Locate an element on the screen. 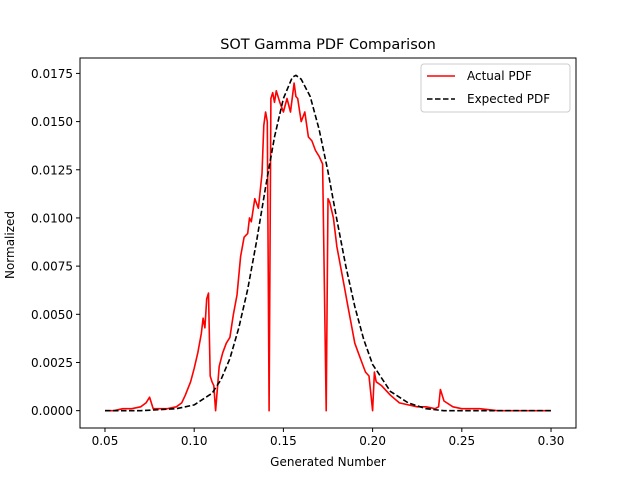 This screenshot has height=484, width=640. y-tick-label: 0.0125 is located at coordinates (52, 170).